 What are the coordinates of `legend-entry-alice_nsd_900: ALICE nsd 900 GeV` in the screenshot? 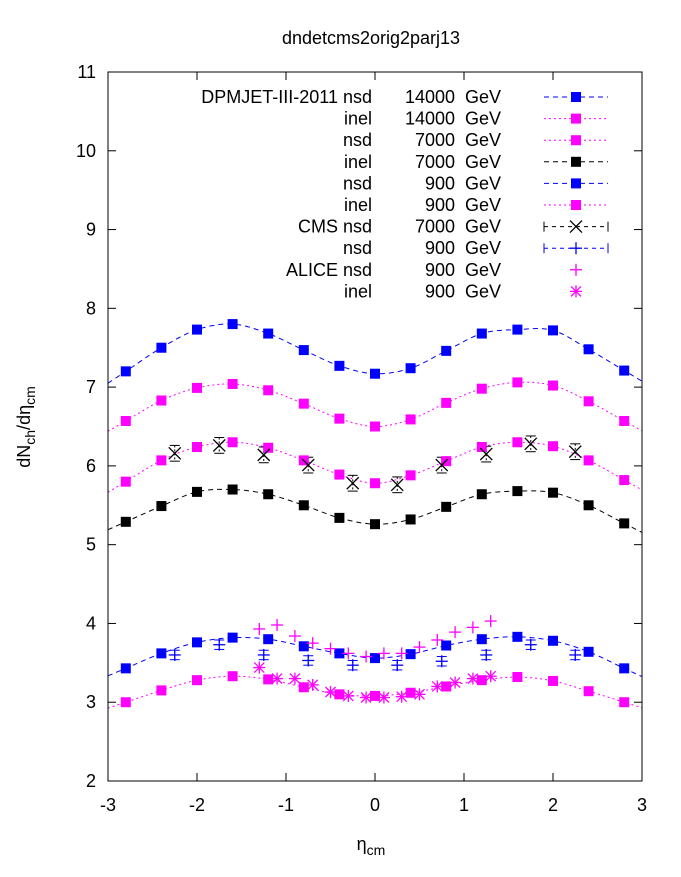 It's located at (434, 270).